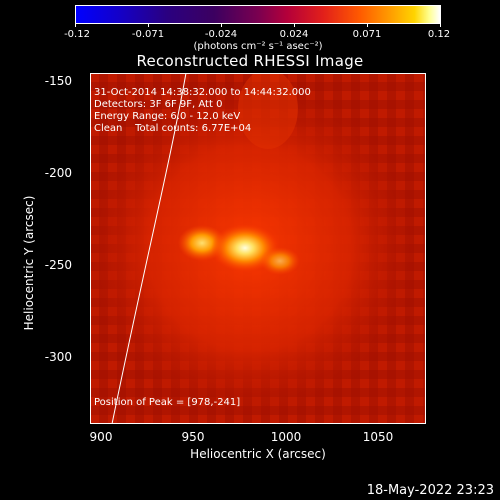  I want to click on xtick-label: 950, so click(193, 437).